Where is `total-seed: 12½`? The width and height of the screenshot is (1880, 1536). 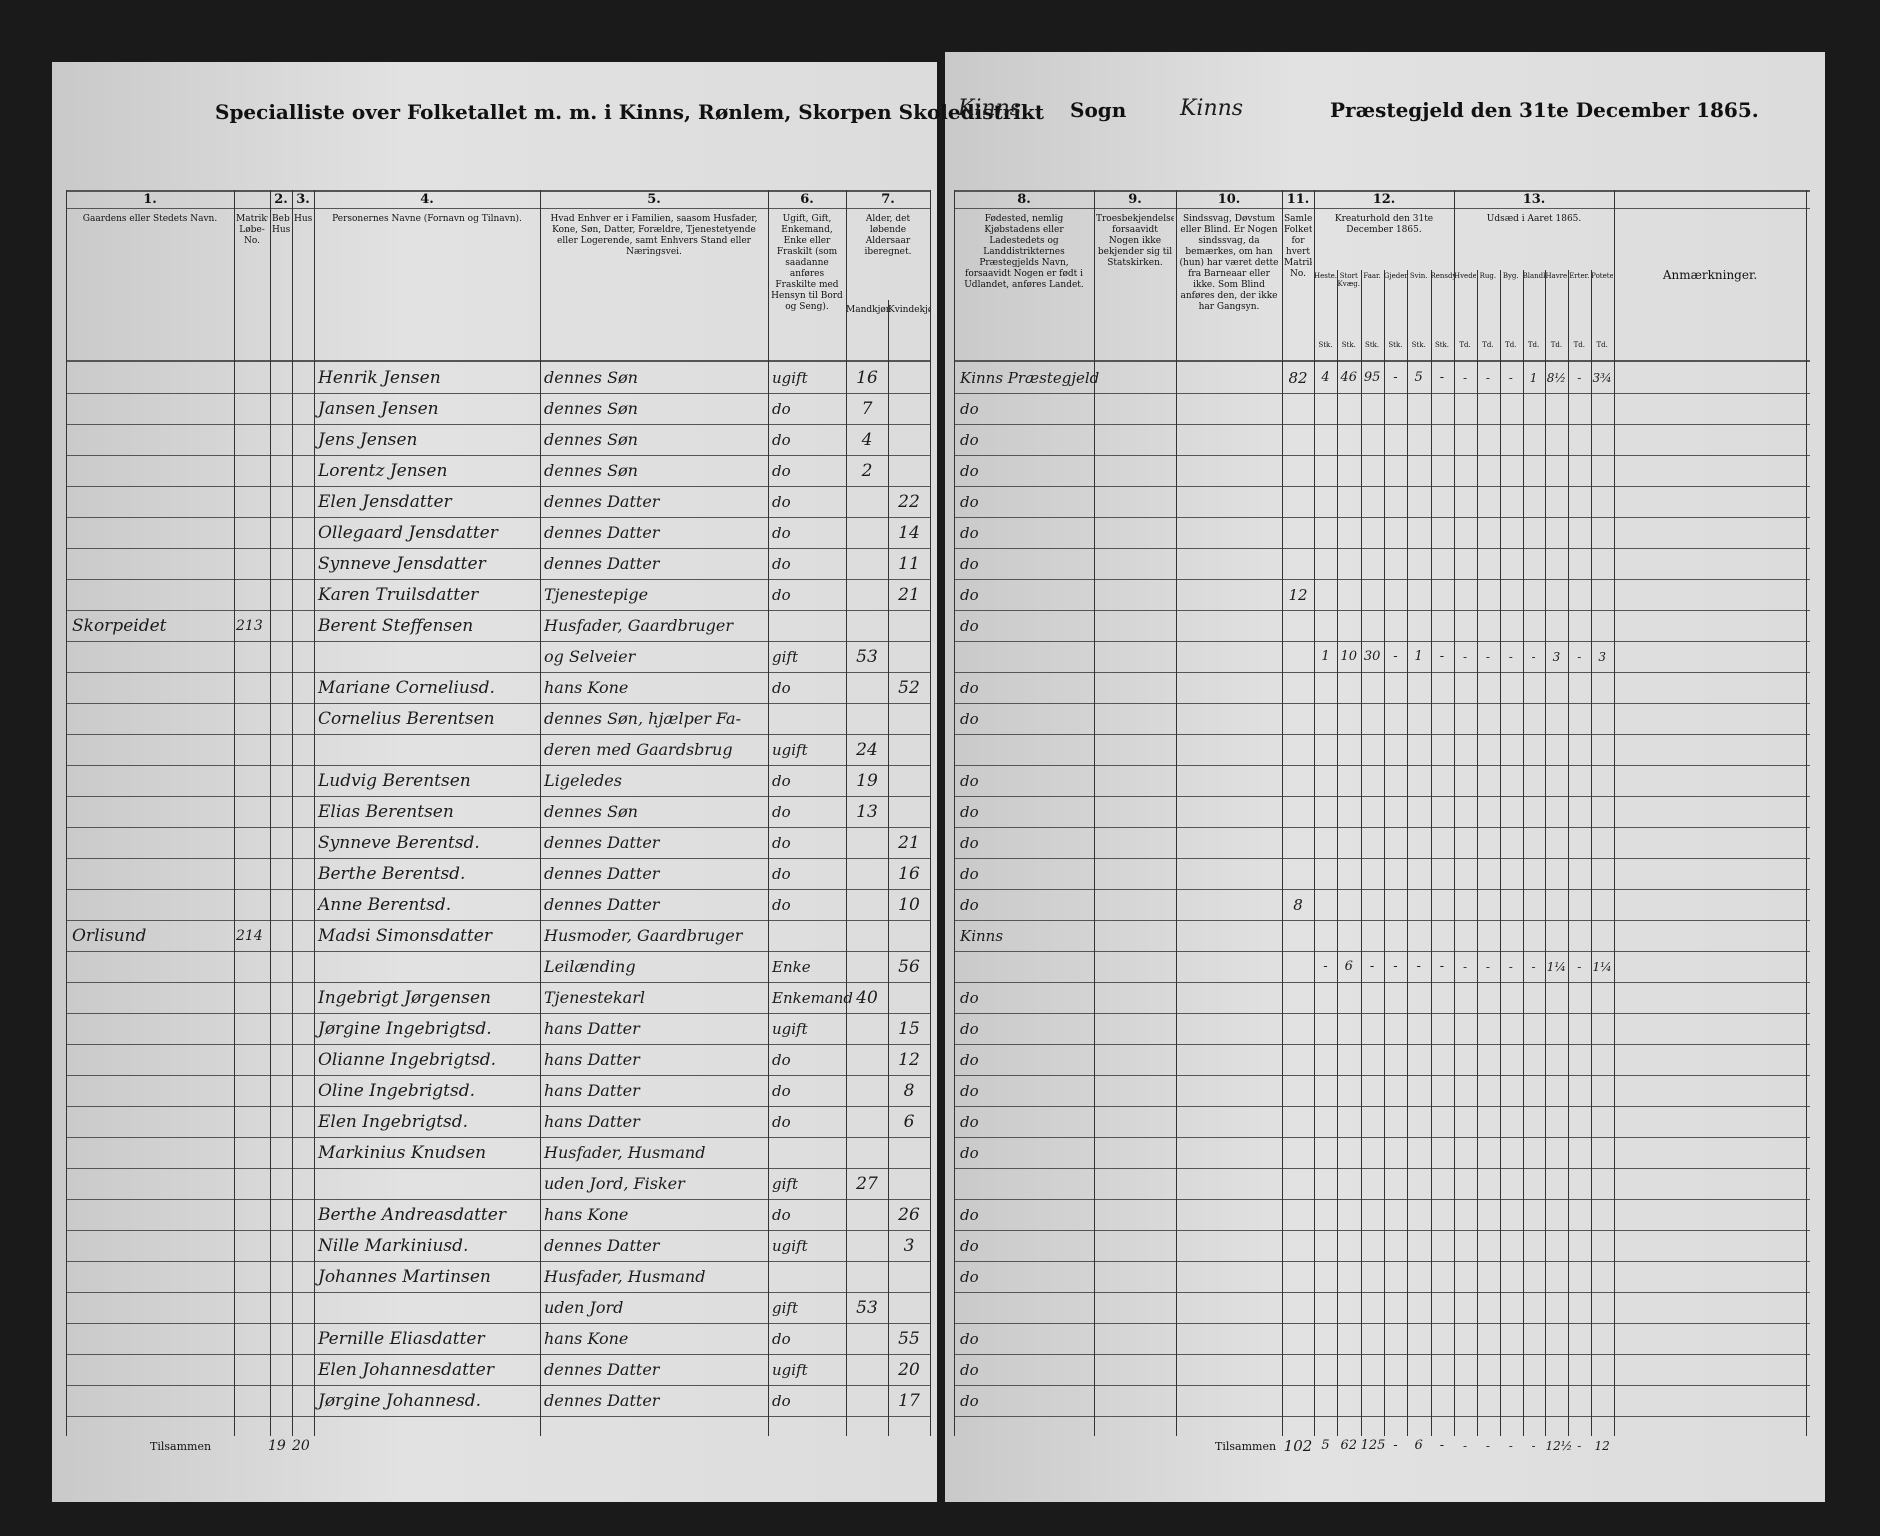
total-seed: 12½ is located at coordinates (1559, 1446).